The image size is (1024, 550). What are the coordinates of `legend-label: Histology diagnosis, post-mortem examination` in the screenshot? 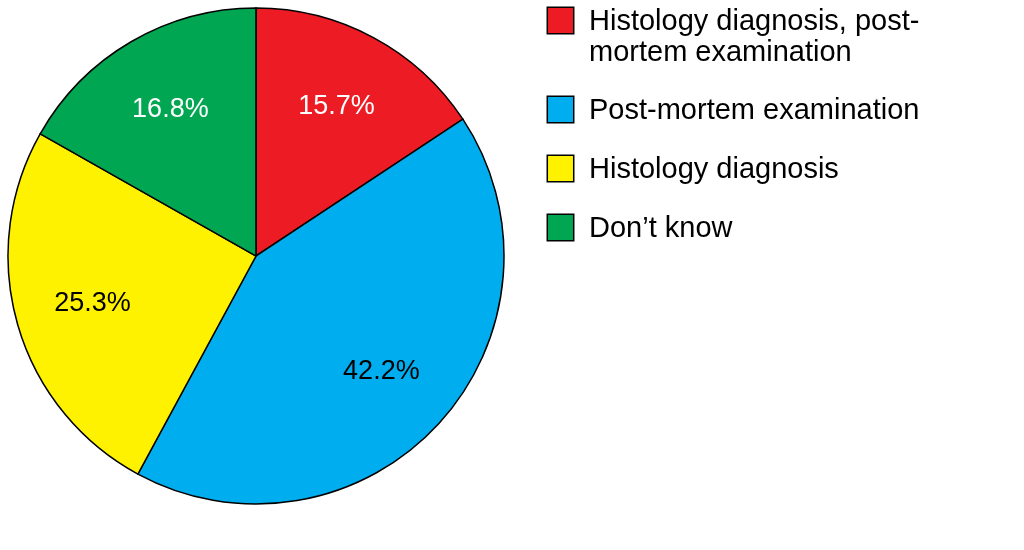 It's located at (754, 35).